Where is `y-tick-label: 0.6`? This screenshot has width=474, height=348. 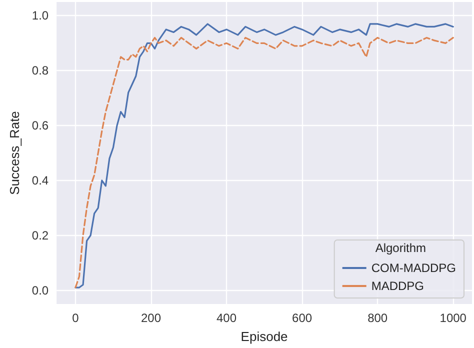
y-tick-label: 0.6 is located at coordinates (40, 125).